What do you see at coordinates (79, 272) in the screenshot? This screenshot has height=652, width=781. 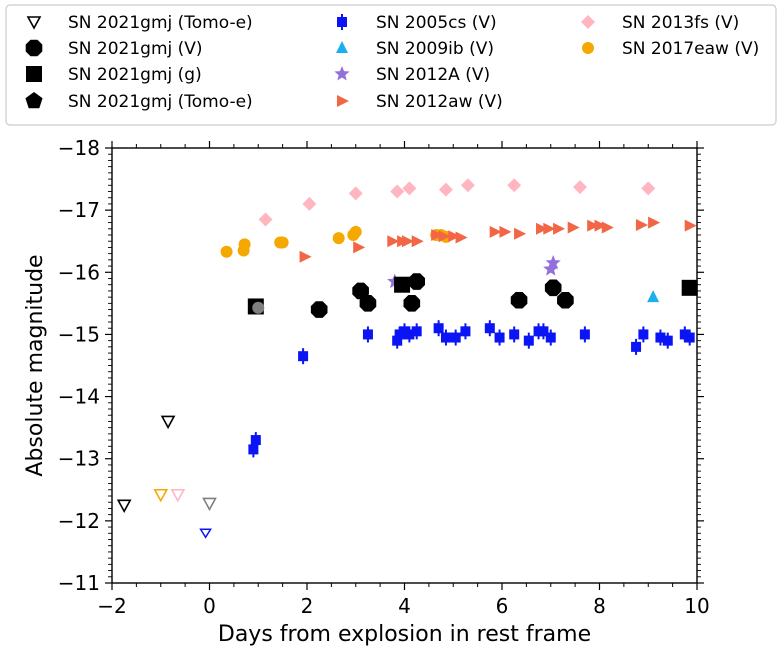 I see `y-tick-label: −16` at bounding box center [79, 272].